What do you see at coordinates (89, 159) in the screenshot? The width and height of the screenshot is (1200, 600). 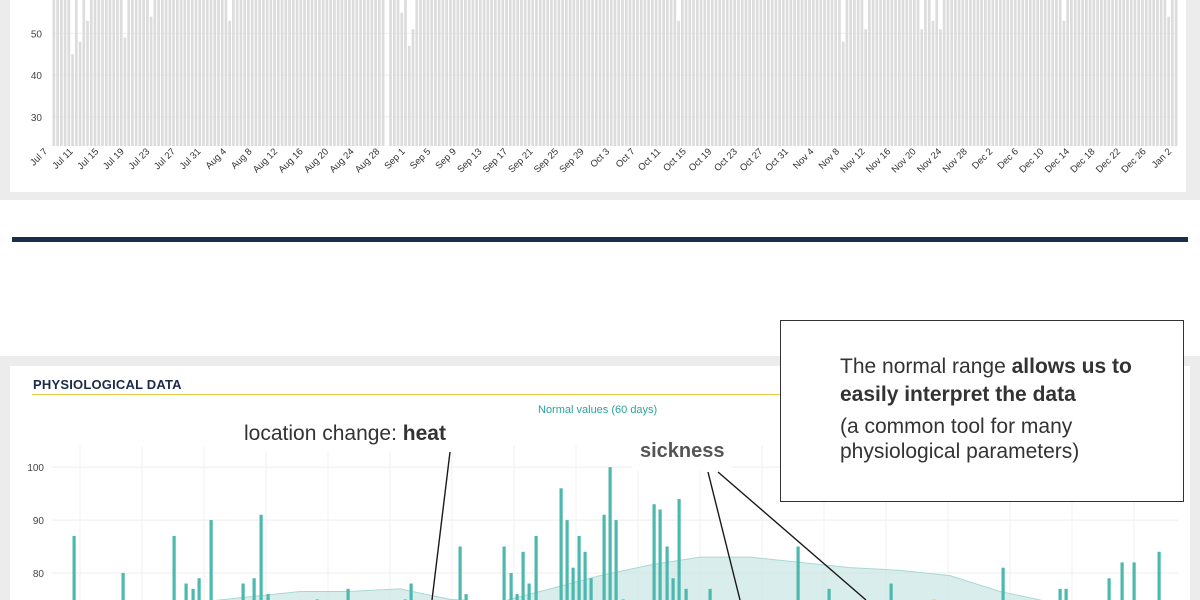 I see `top-x-tick-label: Jul 15` at bounding box center [89, 159].